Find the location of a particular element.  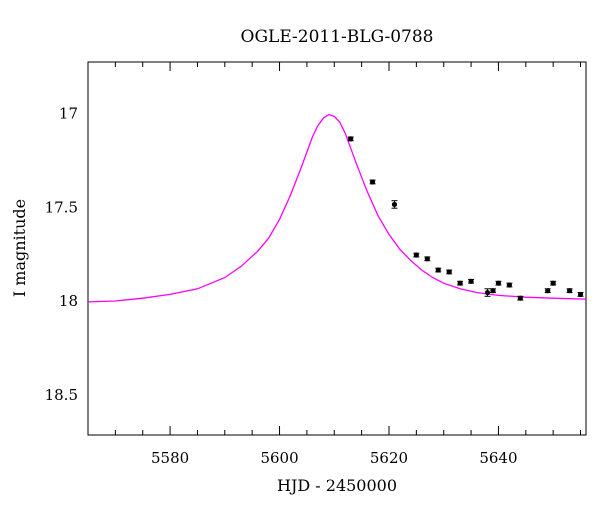

x-tick-label: 5600 is located at coordinates (279, 458).